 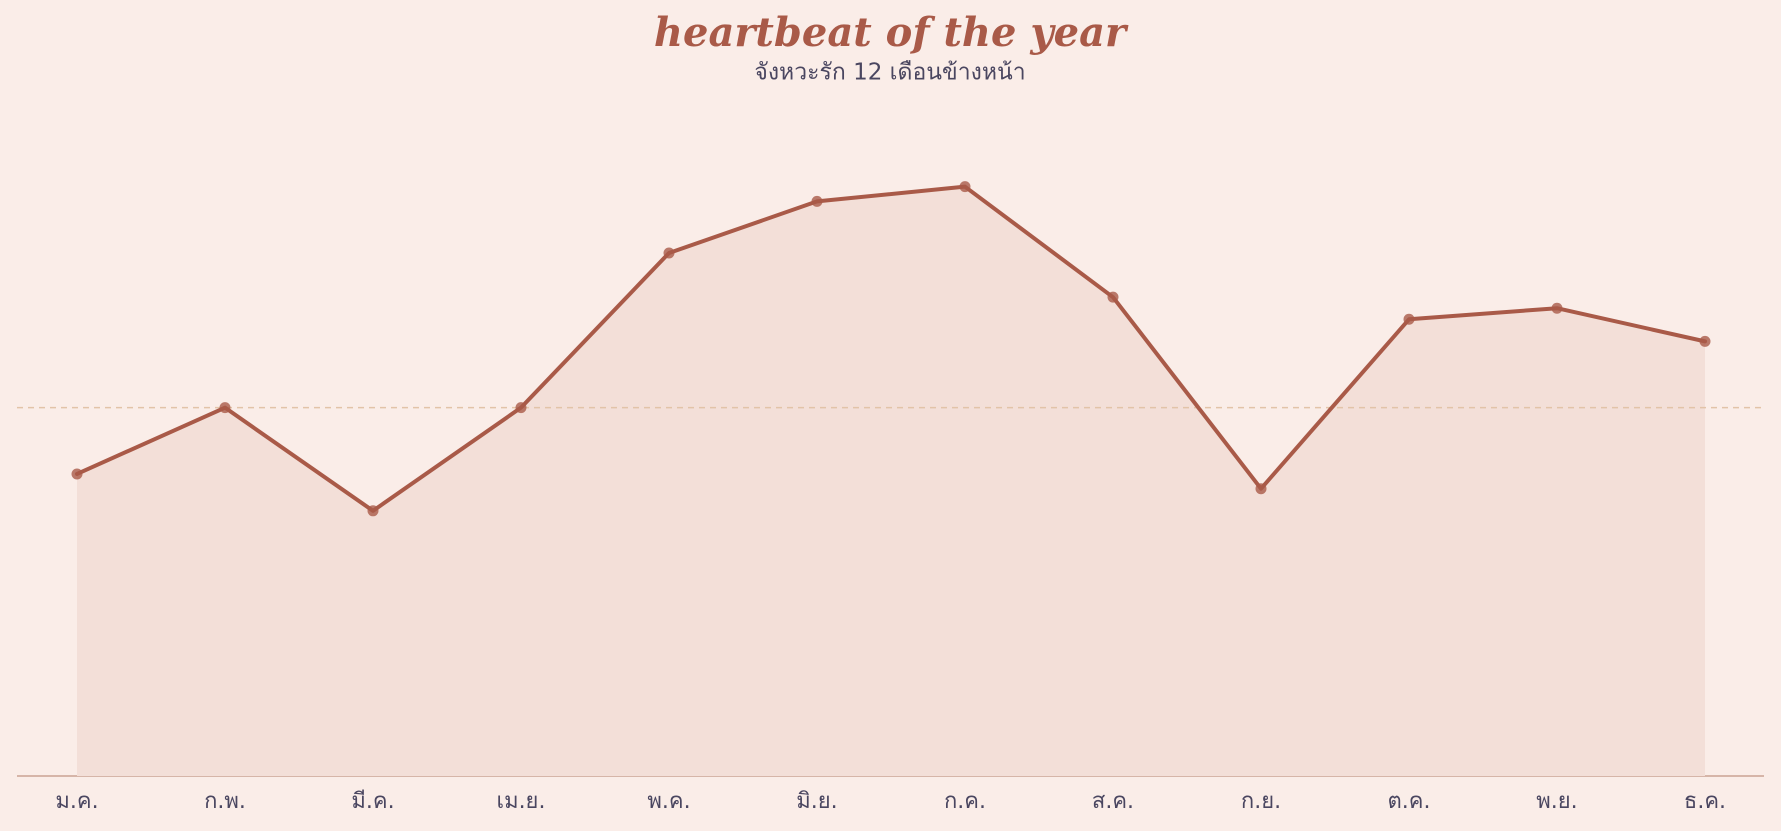 What do you see at coordinates (372, 801) in the screenshot?
I see `x-tick-label: มี.ค.` at bounding box center [372, 801].